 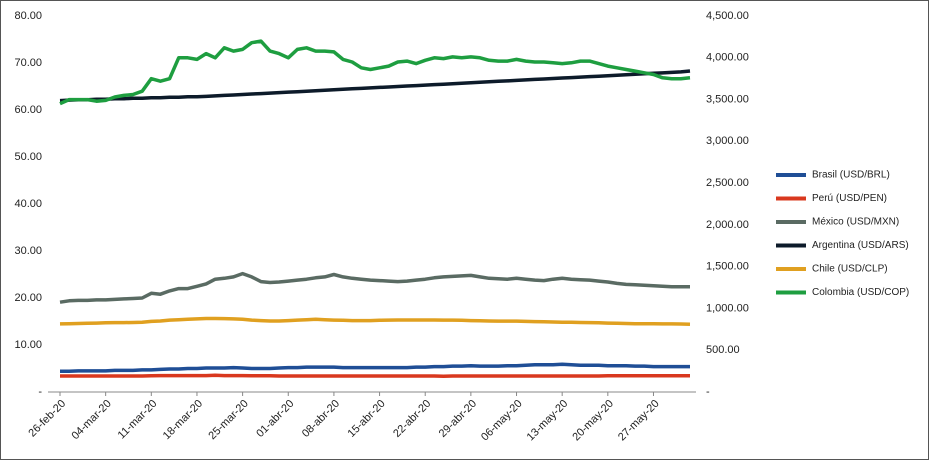 I want to click on y2-tick-label: 1,000.00, so click(x=727, y=308).